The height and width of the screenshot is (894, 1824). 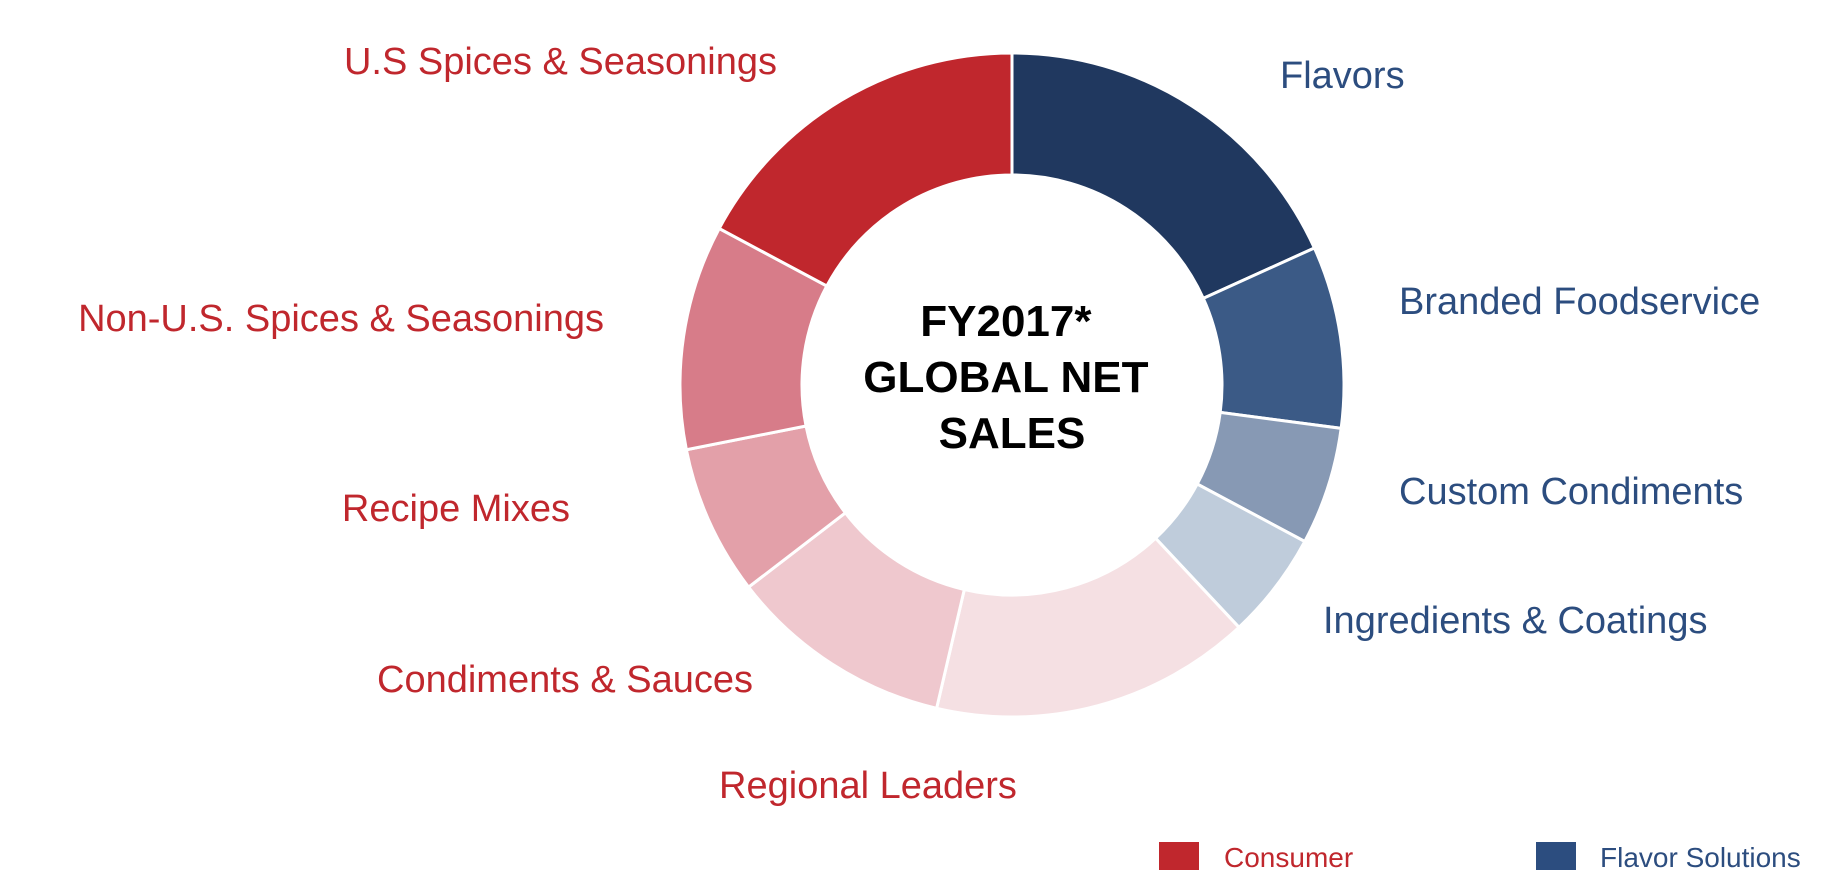 I want to click on slice-label-condiments-and-sauces: Condiments & Sauces, so click(x=565, y=680).